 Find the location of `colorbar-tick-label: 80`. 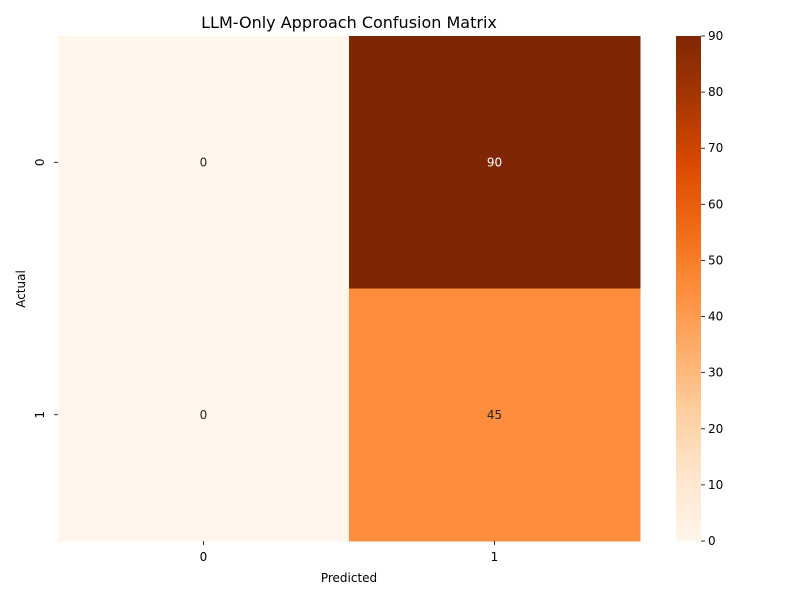

colorbar-tick-label: 80 is located at coordinates (715, 92).